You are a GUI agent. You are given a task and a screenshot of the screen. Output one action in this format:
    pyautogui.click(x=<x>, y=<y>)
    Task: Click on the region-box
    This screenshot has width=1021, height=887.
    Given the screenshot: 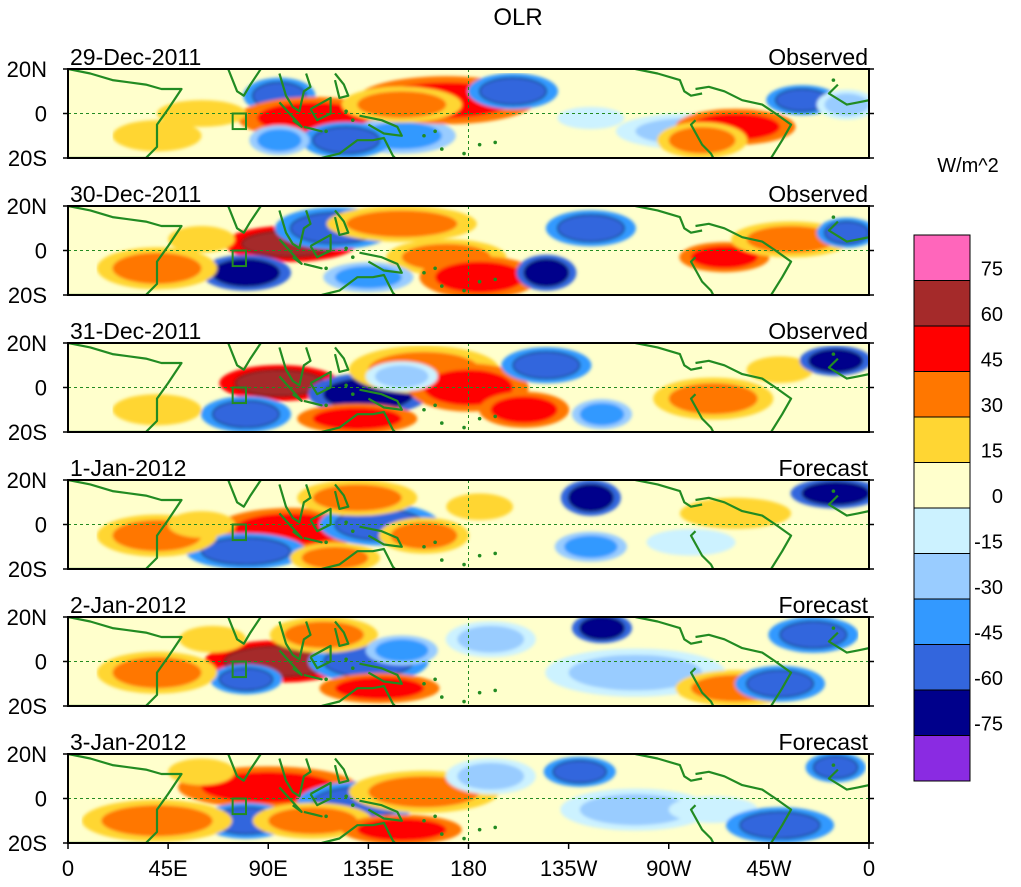 What is the action you would take?
    pyautogui.click(x=239, y=258)
    